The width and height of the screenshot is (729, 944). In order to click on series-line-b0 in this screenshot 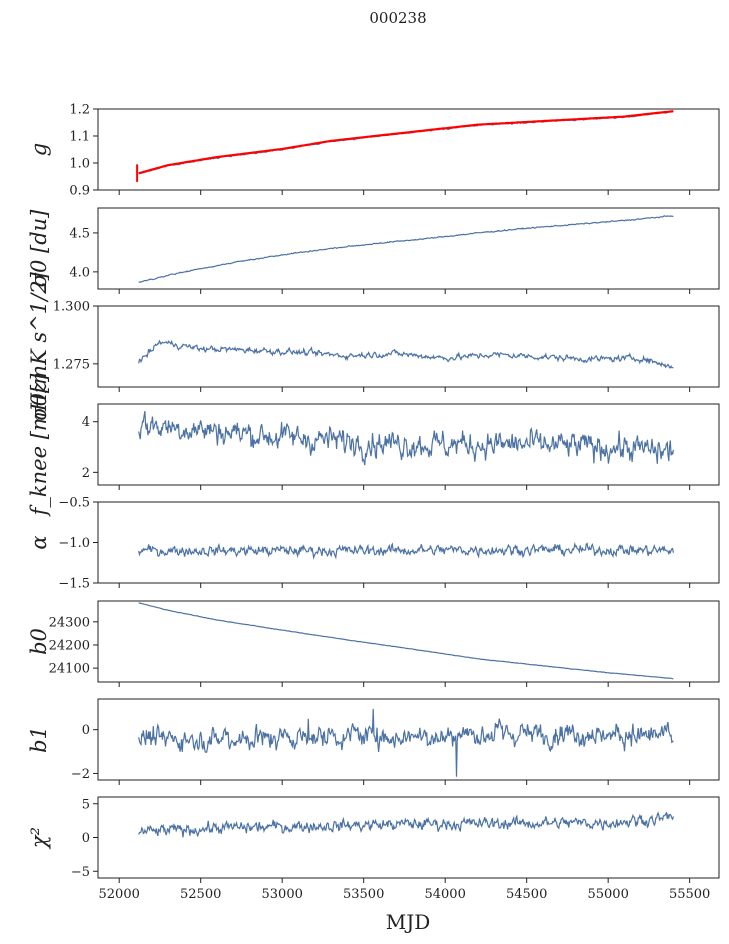, I will do `click(406, 641)`.